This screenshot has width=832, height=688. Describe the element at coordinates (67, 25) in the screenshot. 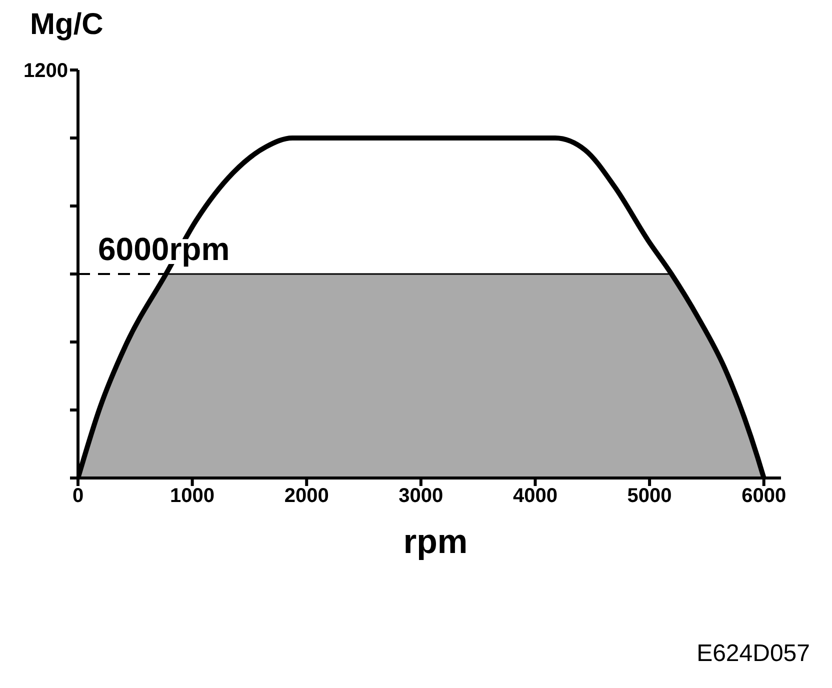

I see `y-axis-title: Mg/C` at that location.